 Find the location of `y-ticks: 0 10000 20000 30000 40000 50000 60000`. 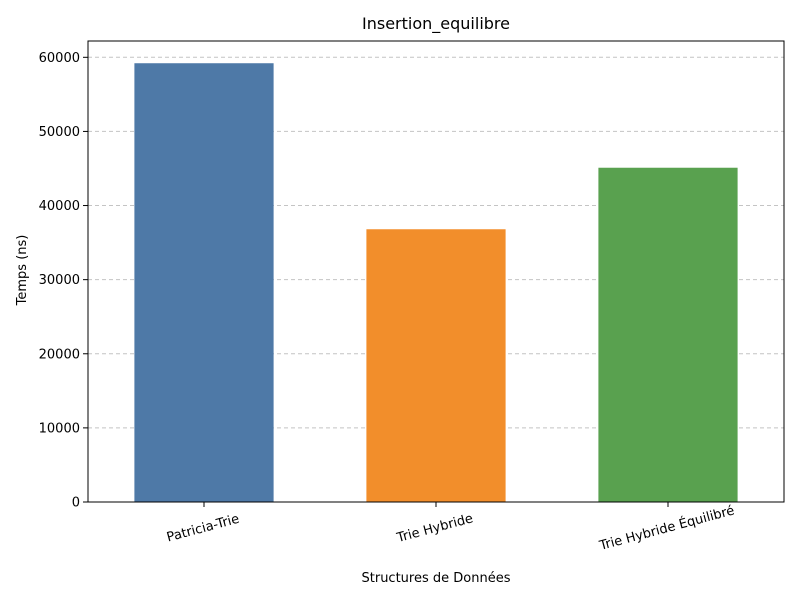

y-ticks: 0 10000 20000 30000 40000 50000 60000 is located at coordinates (63, 281).